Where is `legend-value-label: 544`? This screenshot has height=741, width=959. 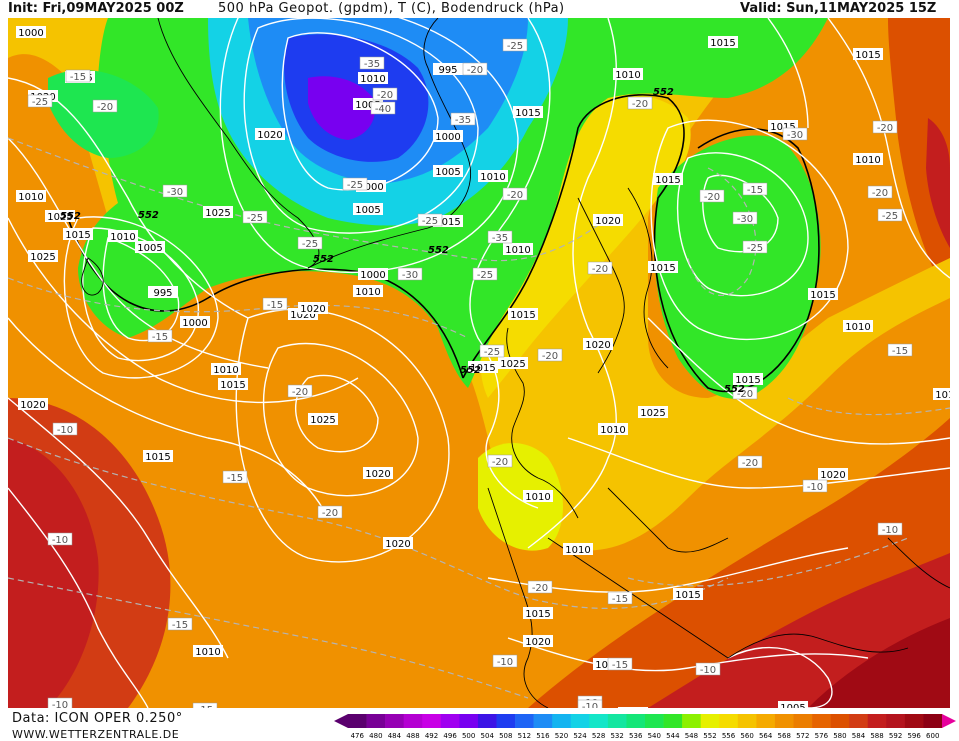 legend-value-label: 544 is located at coordinates (673, 736).